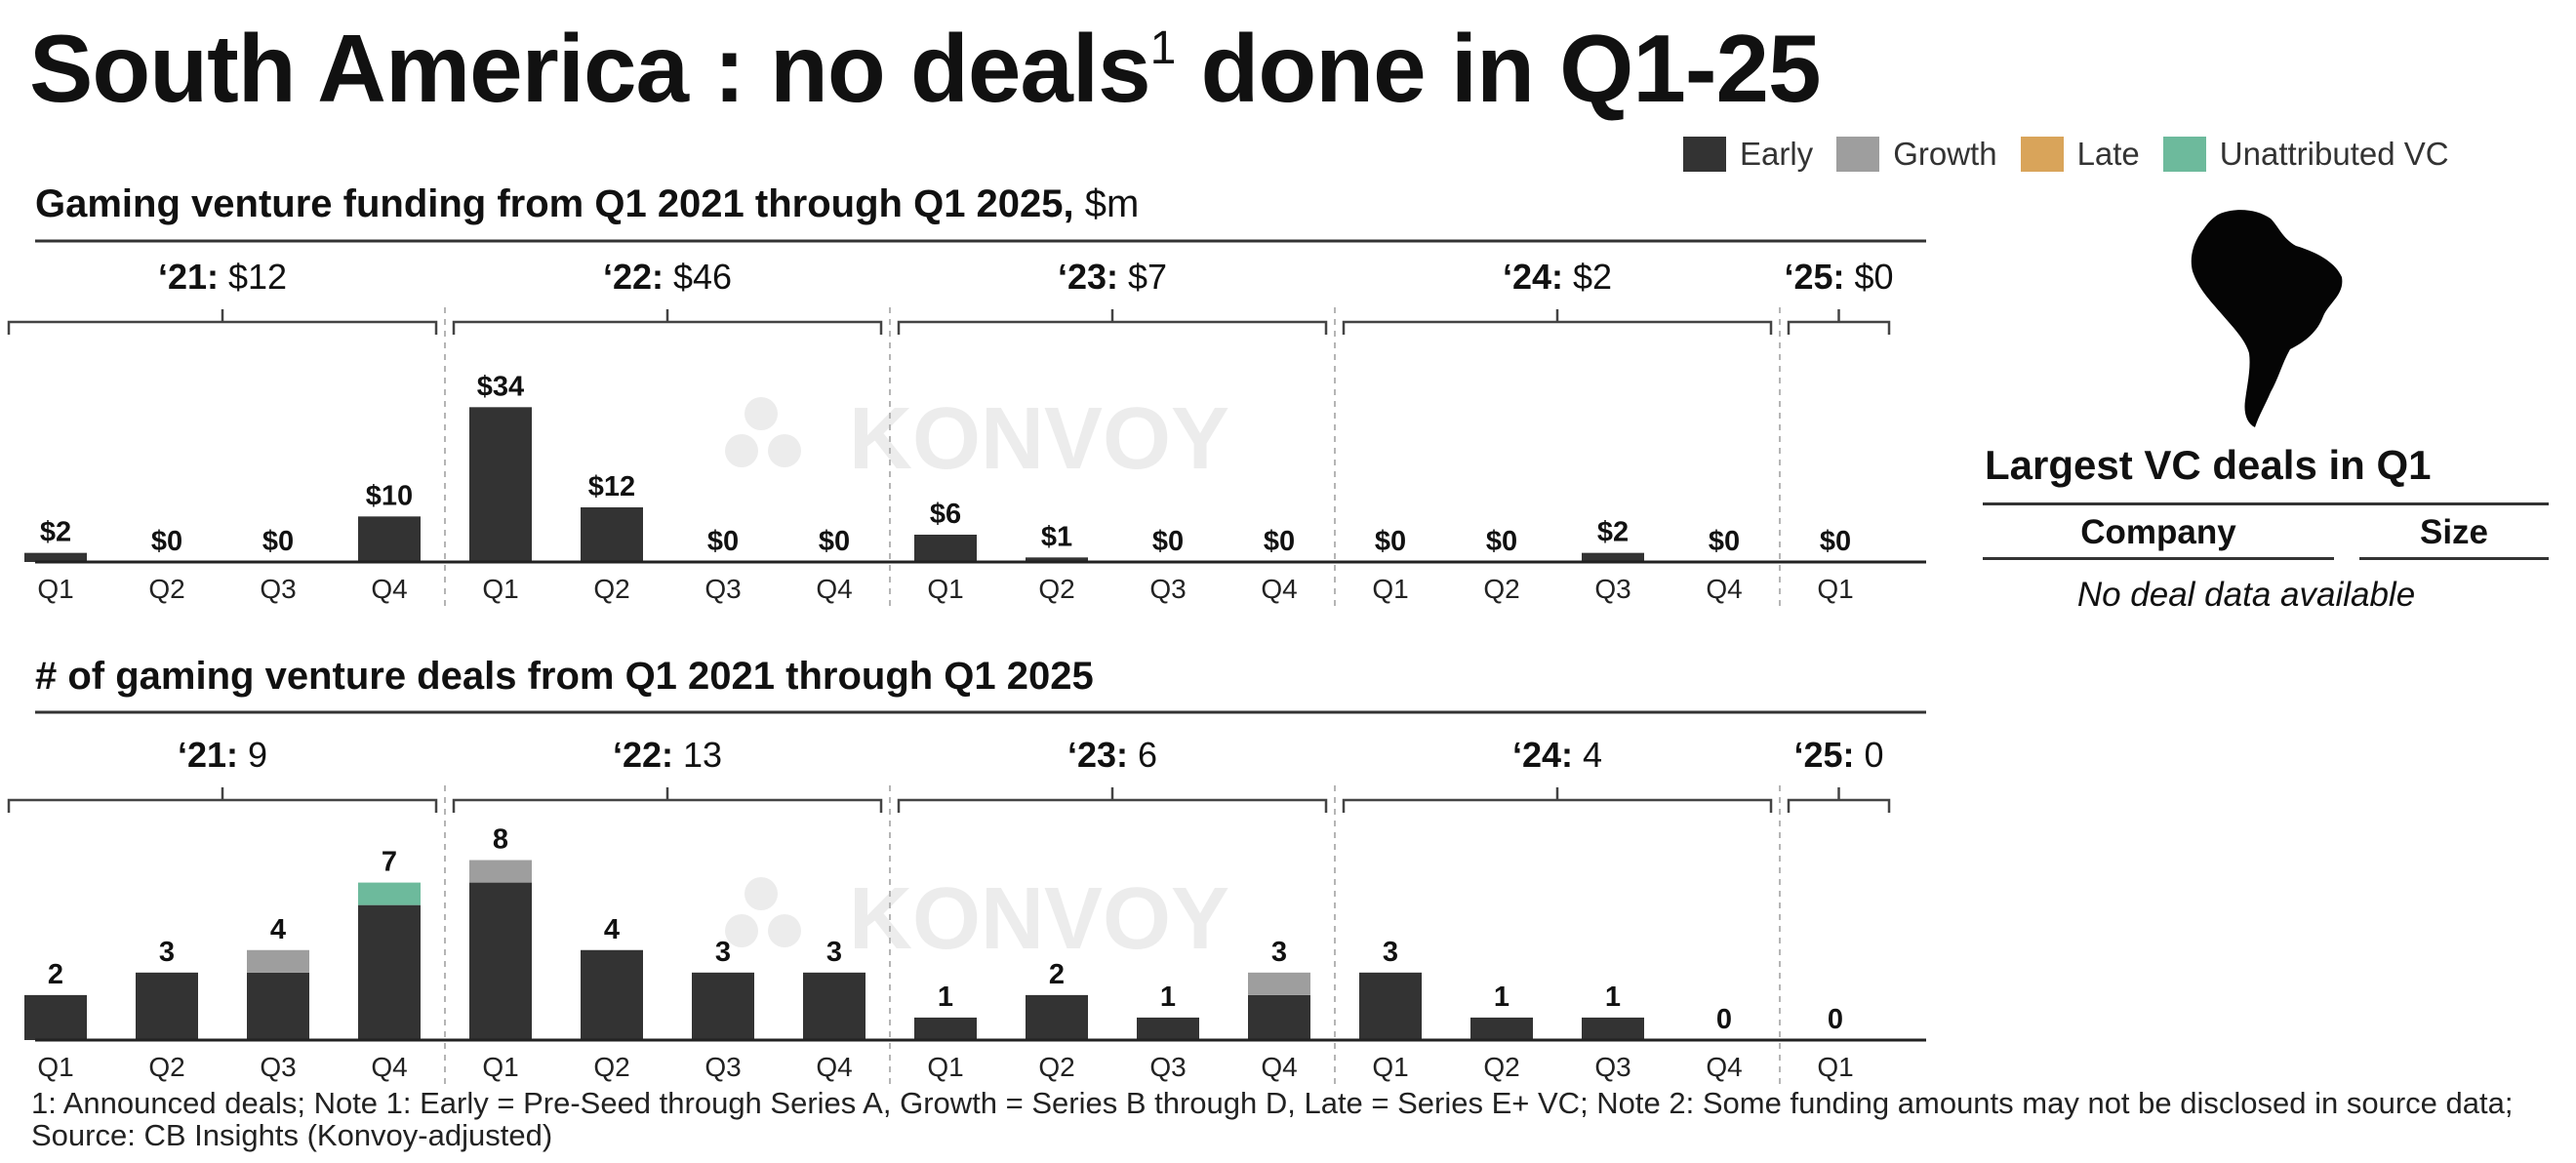 Image resolution: width=2576 pixels, height=1163 pixels. Describe the element at coordinates (278, 929) in the screenshot. I see `chart-2-data-label: 4` at that location.